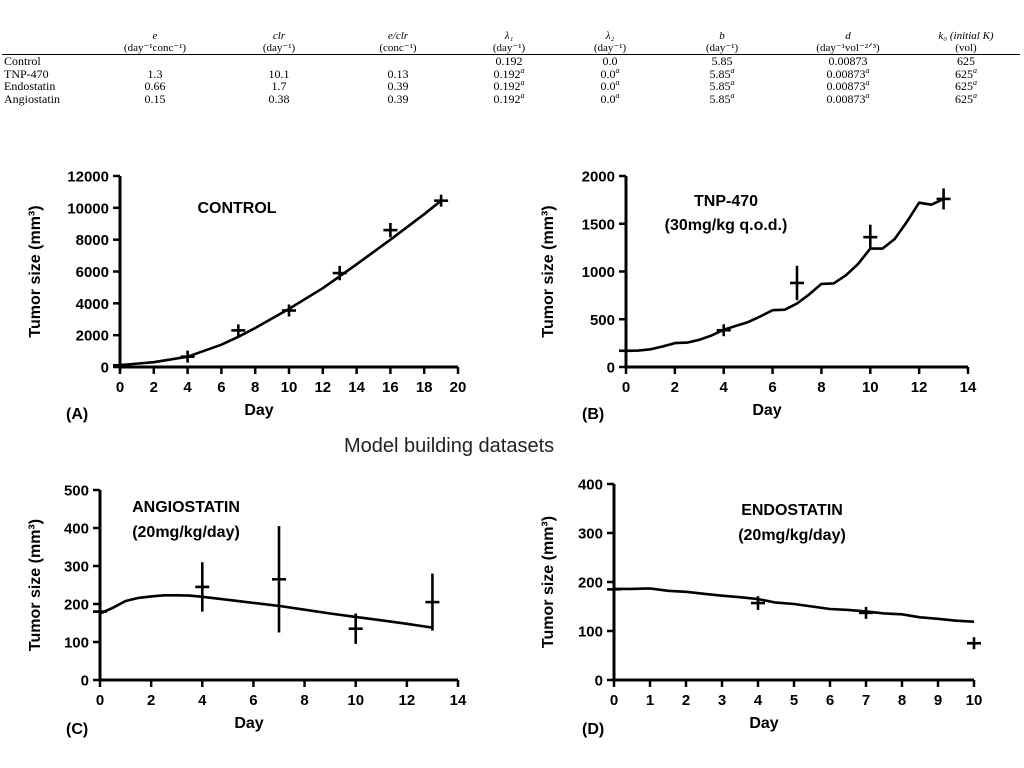 The height and width of the screenshot is (768, 1024). What do you see at coordinates (722, 36) in the screenshot?
I see `header-symbol: b` at bounding box center [722, 36].